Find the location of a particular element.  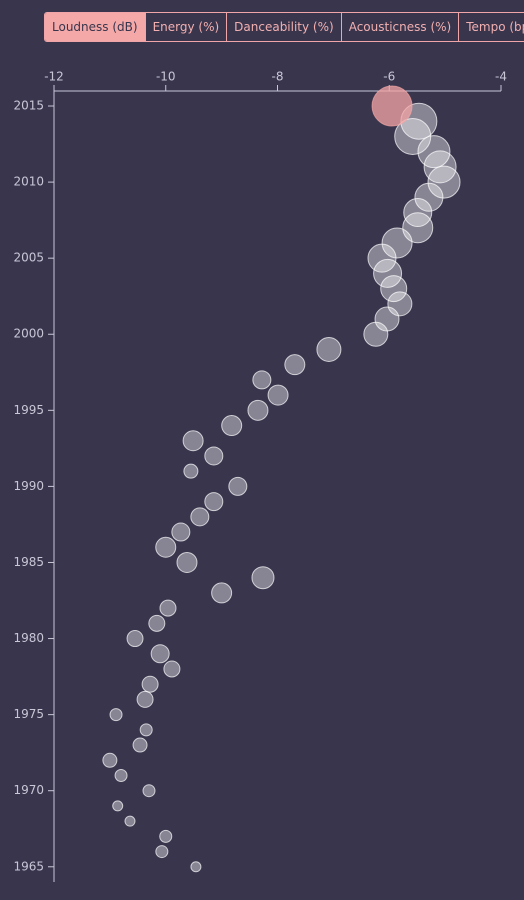

y-tick-label: 1965 is located at coordinates (28, 866).